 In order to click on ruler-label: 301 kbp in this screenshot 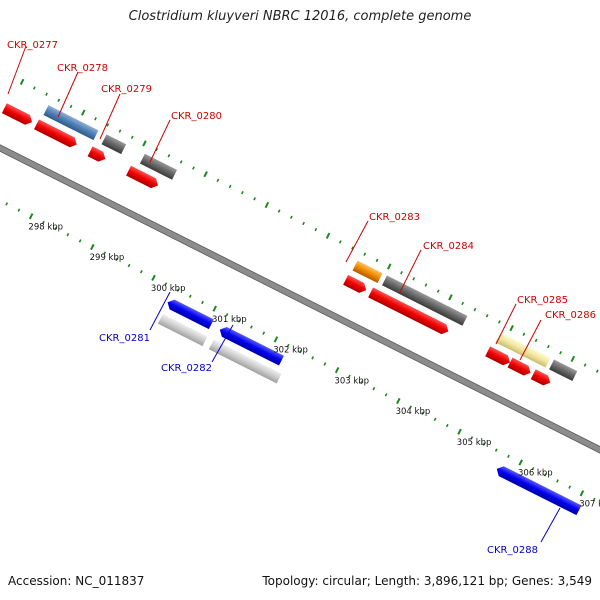, I will do `click(229, 320)`.